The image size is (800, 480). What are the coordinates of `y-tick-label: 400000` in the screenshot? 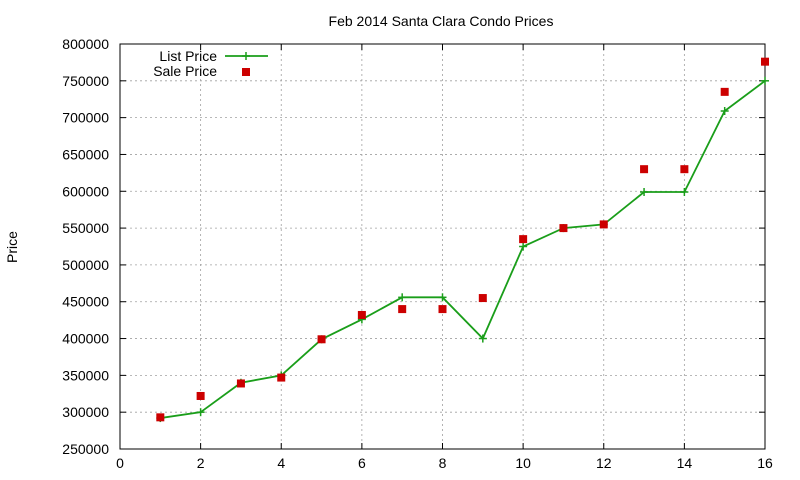 It's located at (85, 339).